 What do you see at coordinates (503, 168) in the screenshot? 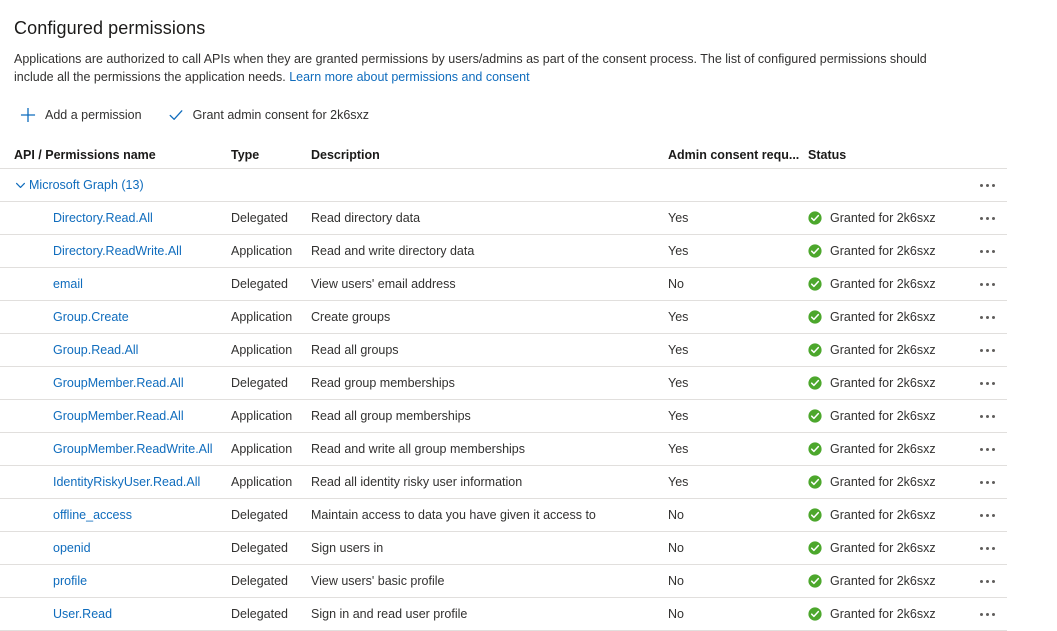
I see `header-divider` at bounding box center [503, 168].